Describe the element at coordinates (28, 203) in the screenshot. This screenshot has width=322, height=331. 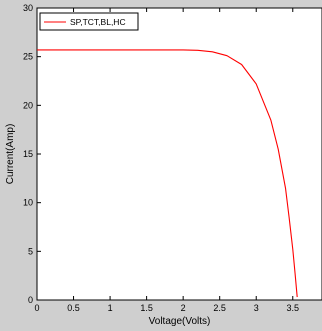
I see `y-tick-label: 10` at that location.